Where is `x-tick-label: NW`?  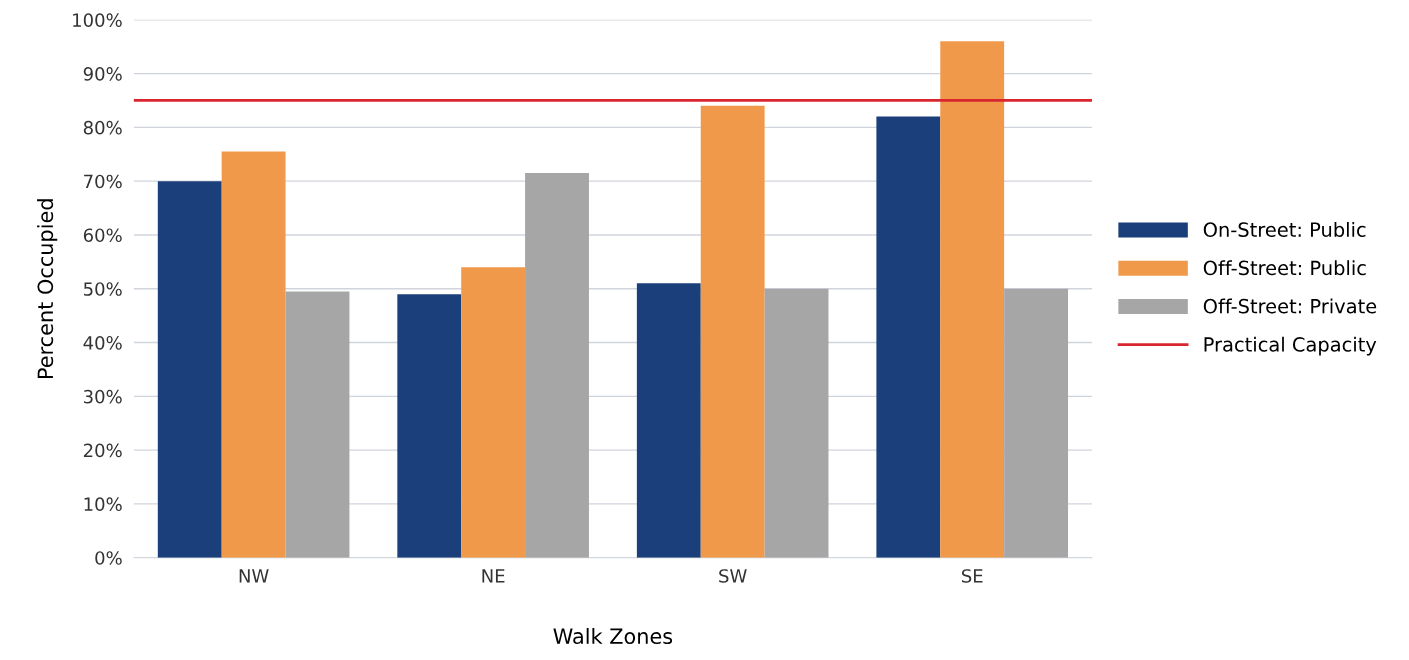
x-tick-label: NW is located at coordinates (254, 576).